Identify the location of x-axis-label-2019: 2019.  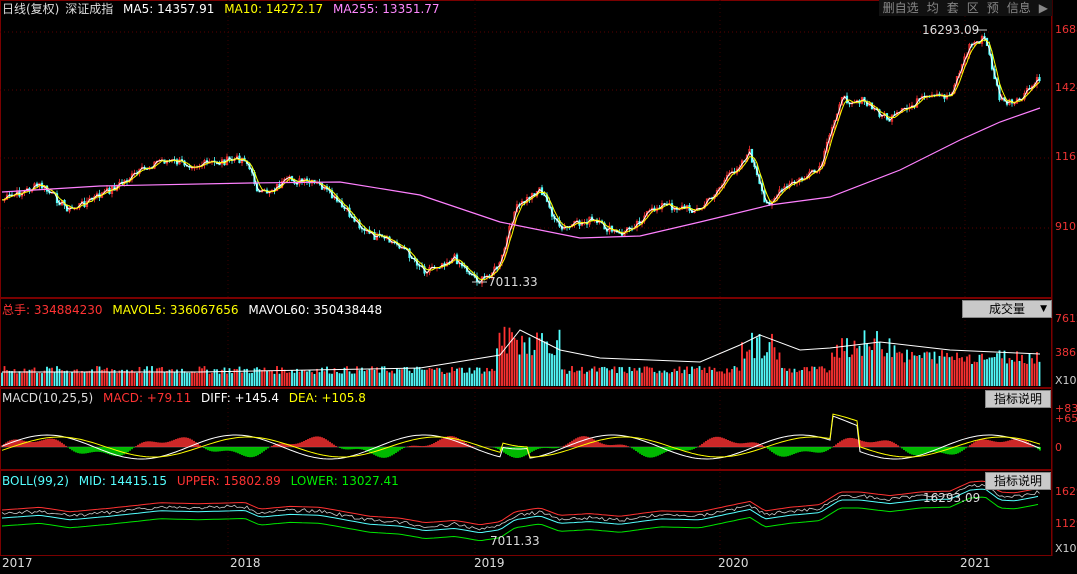
(489, 563).